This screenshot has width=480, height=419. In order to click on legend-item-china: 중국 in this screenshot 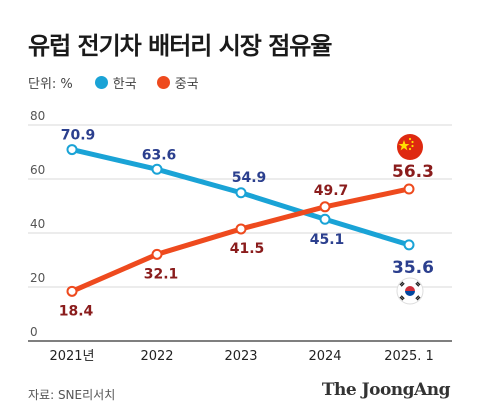, I will do `click(177, 82)`.